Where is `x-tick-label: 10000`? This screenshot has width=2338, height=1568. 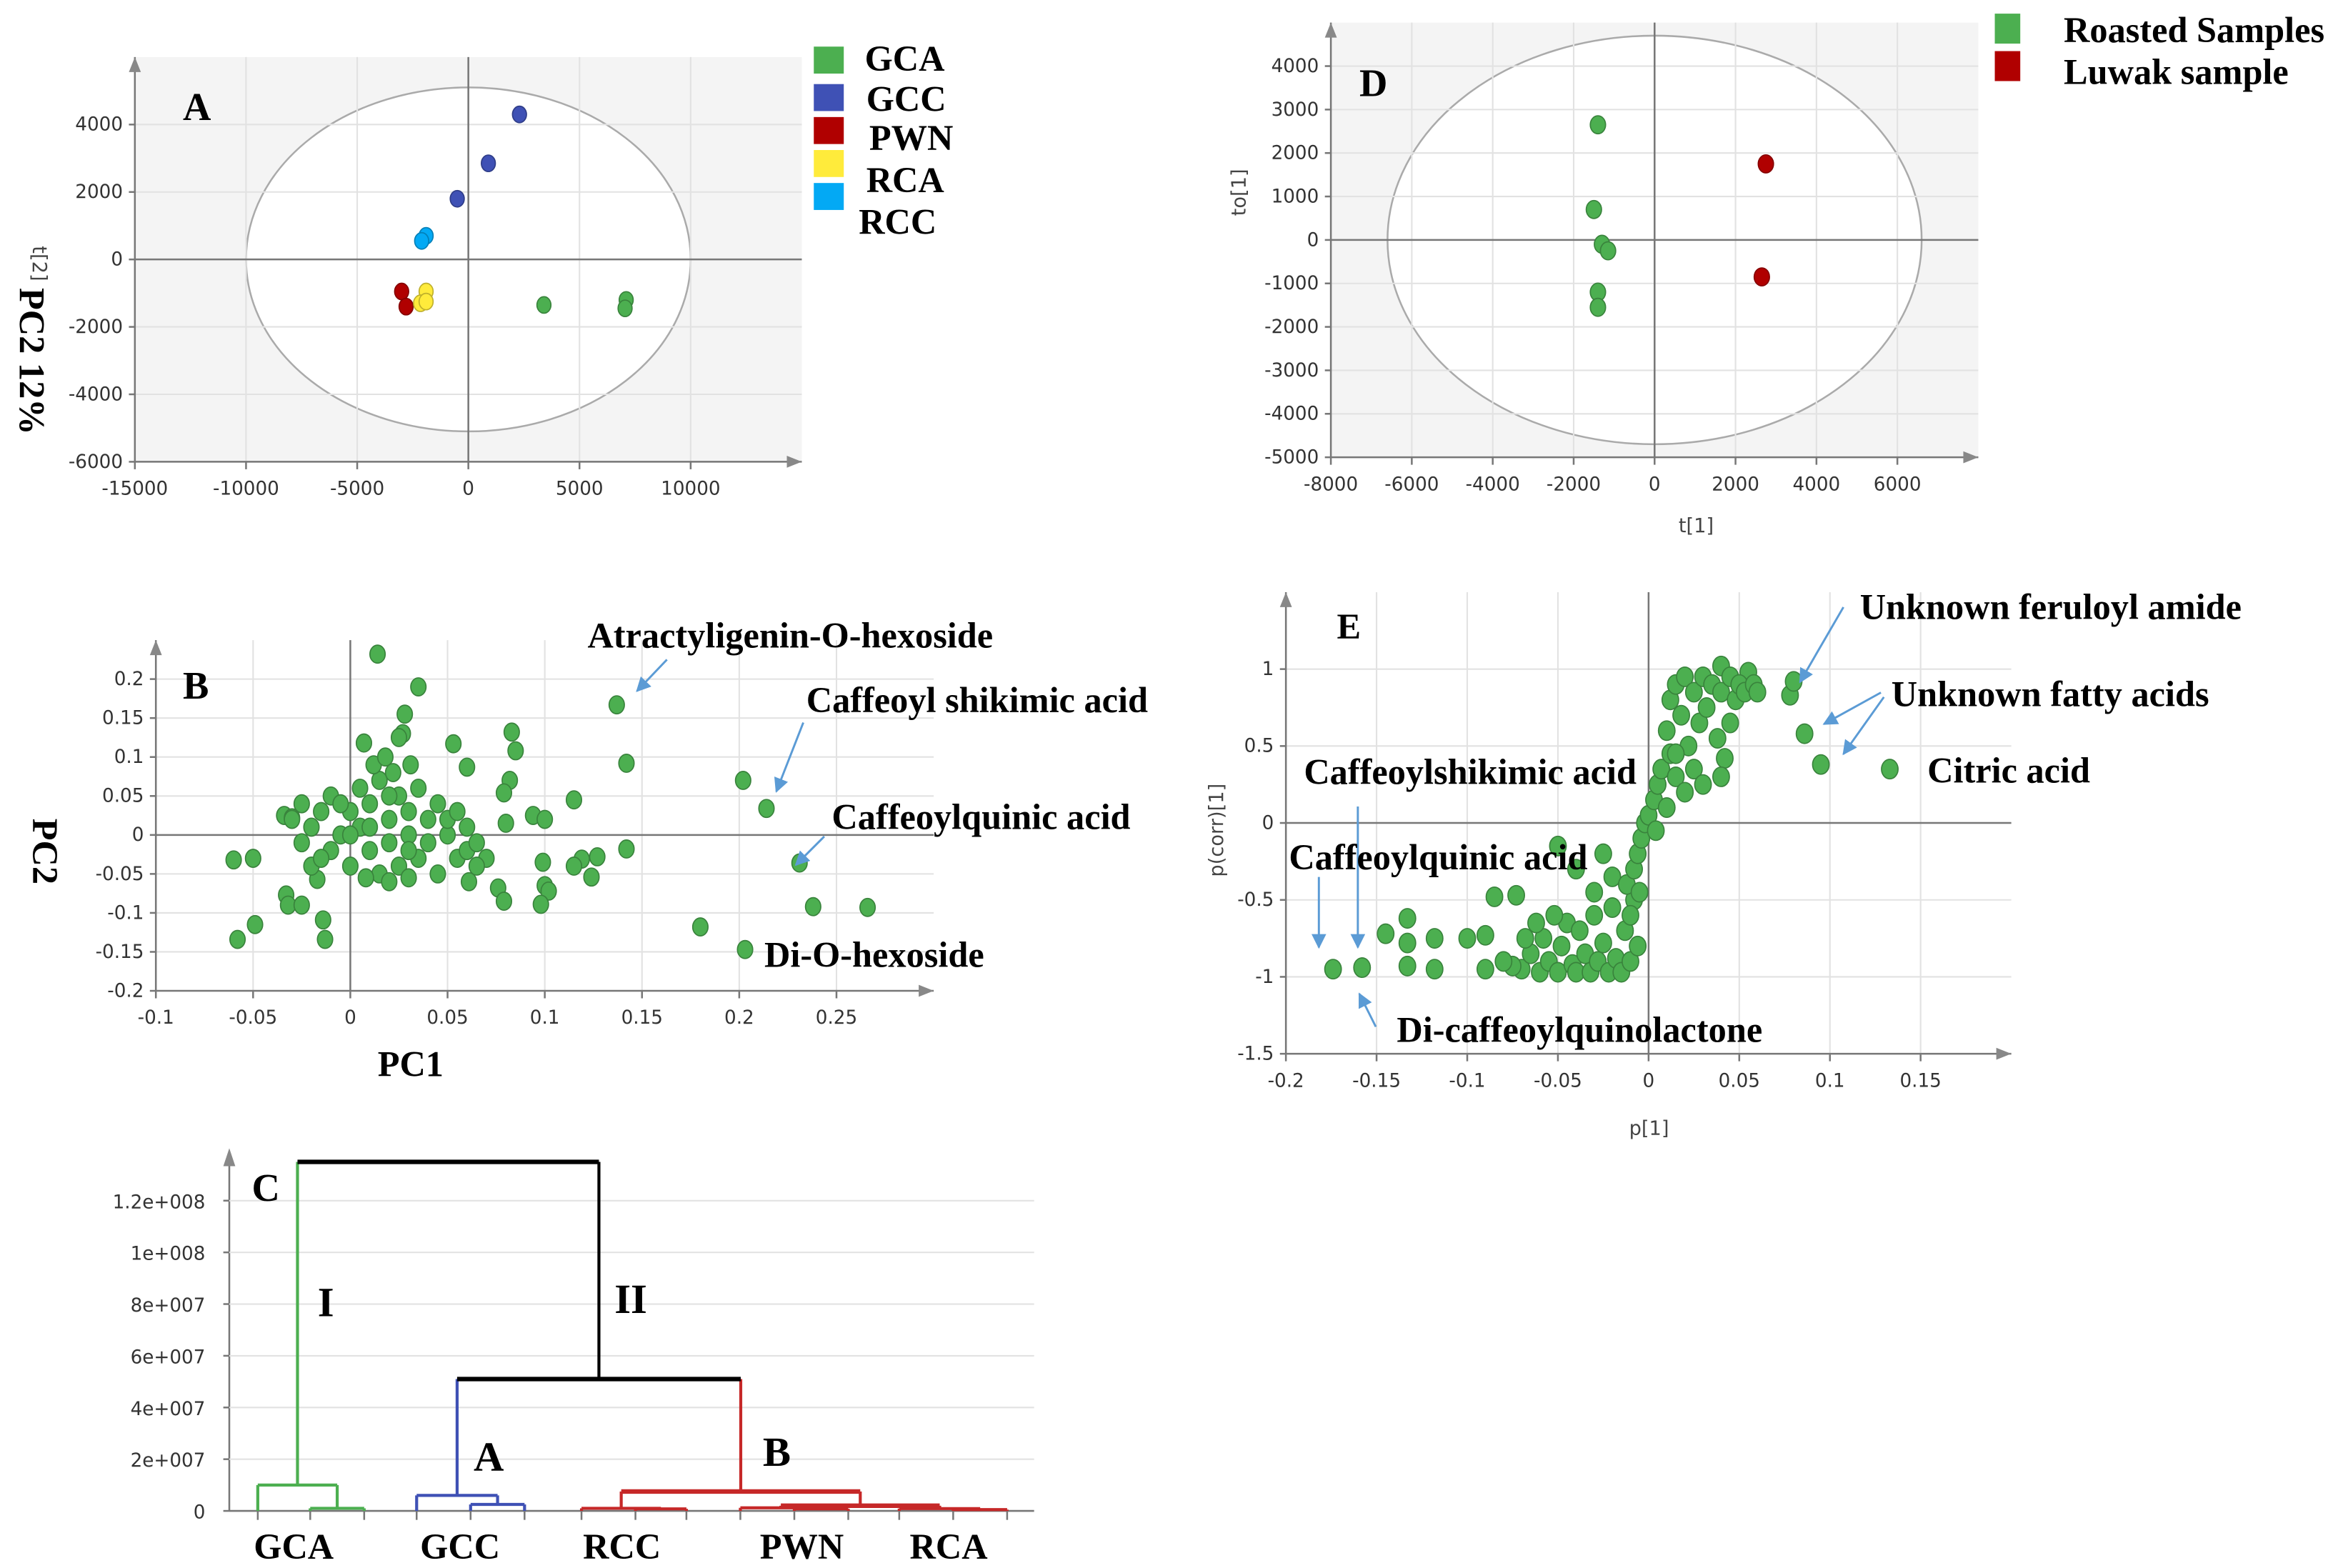 x-tick-label: 10000 is located at coordinates (690, 489).